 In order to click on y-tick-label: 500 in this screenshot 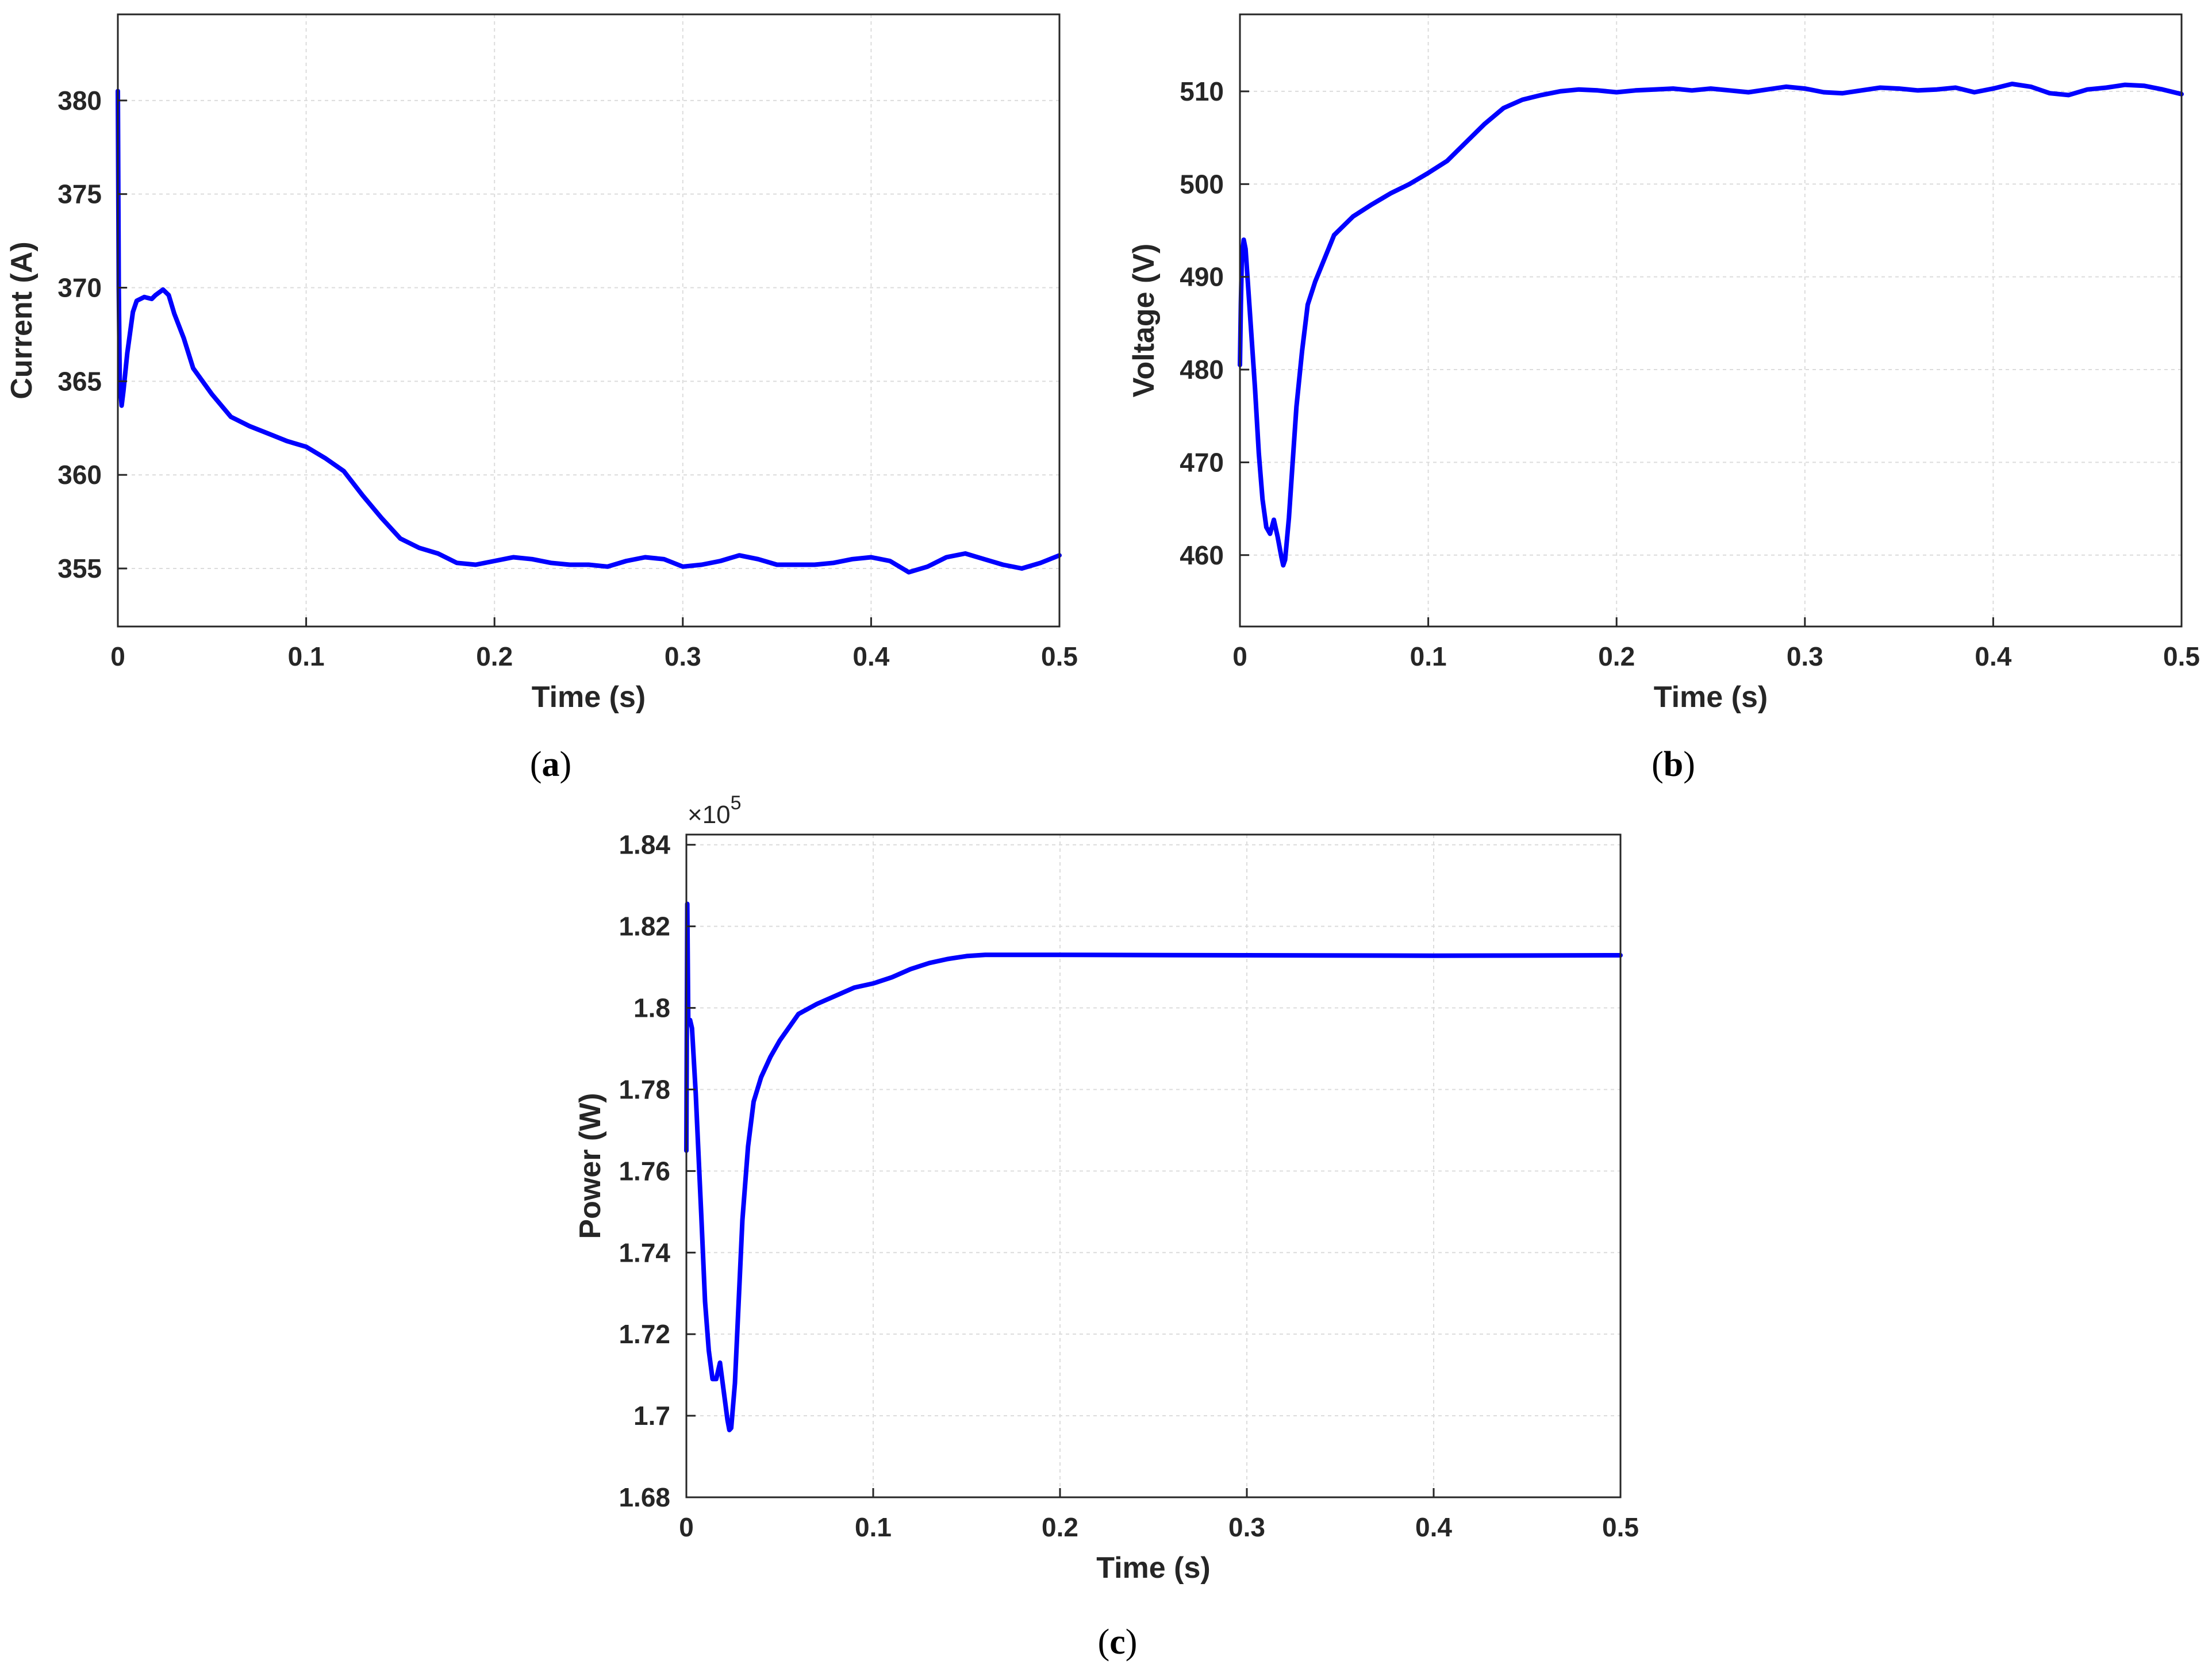, I will do `click(1202, 184)`.